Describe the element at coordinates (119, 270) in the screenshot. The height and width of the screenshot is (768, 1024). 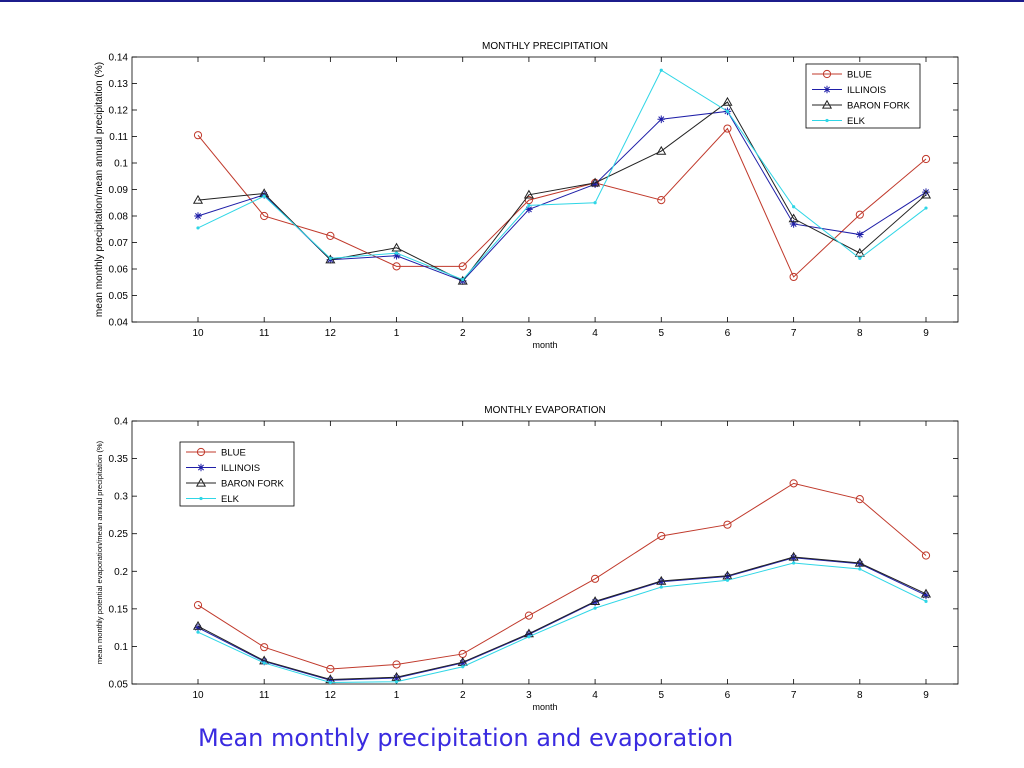
I see `y-tick-label: 0.06` at that location.